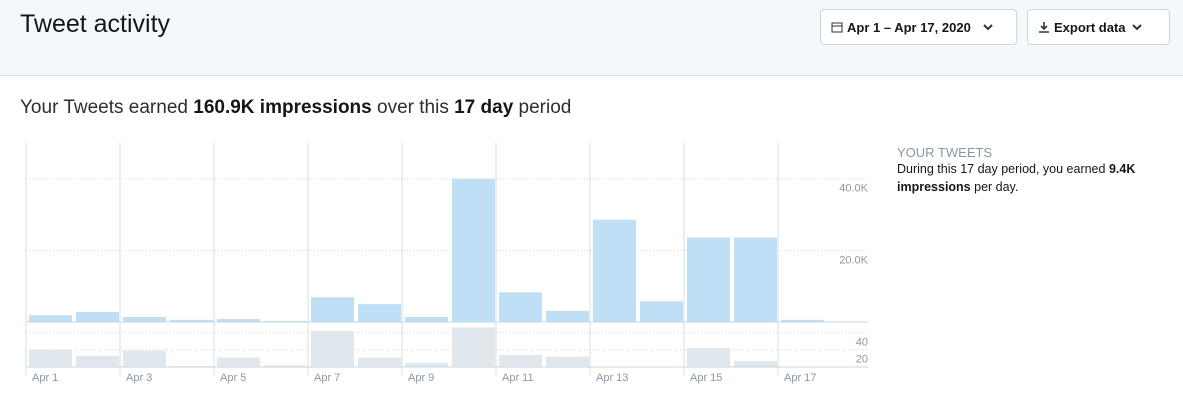 The image size is (1183, 401). Describe the element at coordinates (800, 378) in the screenshot. I see `x-tick-label: Apr 17` at that location.